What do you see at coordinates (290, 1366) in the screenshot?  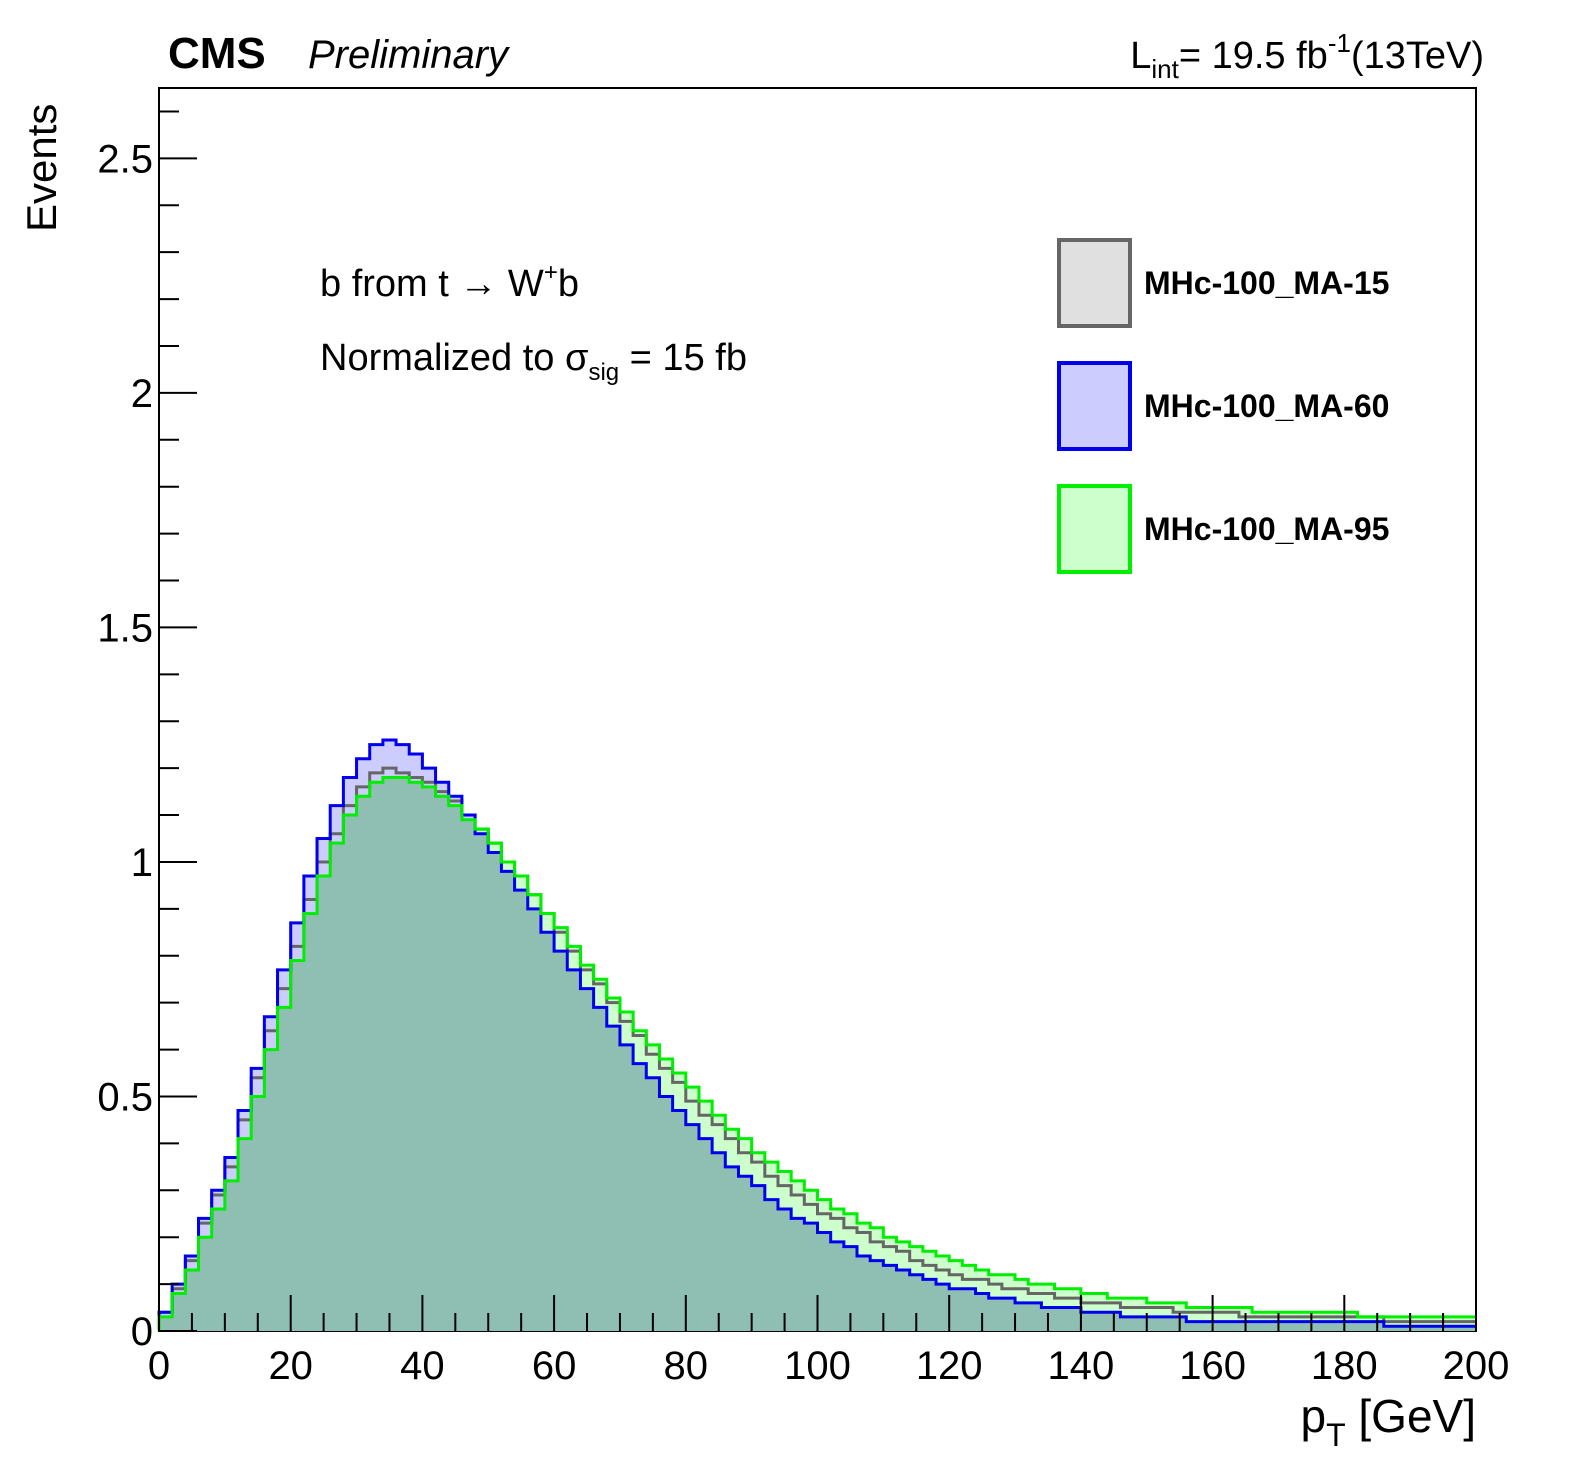 I see `x-tick-label: 20` at bounding box center [290, 1366].